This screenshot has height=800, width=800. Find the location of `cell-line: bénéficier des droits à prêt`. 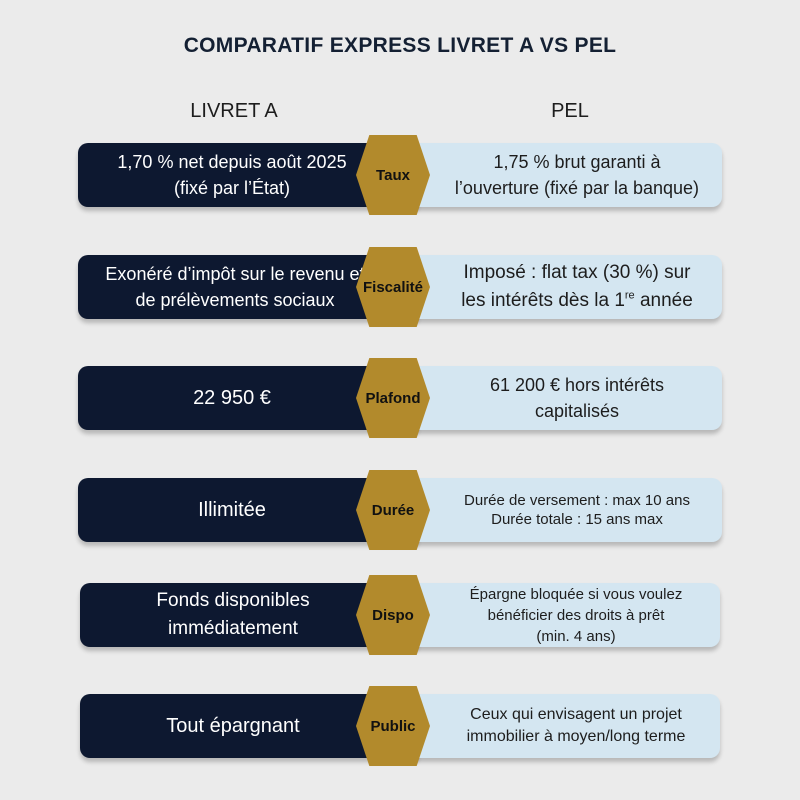

cell-line: bénéficier des droits à prêt is located at coordinates (576, 615).